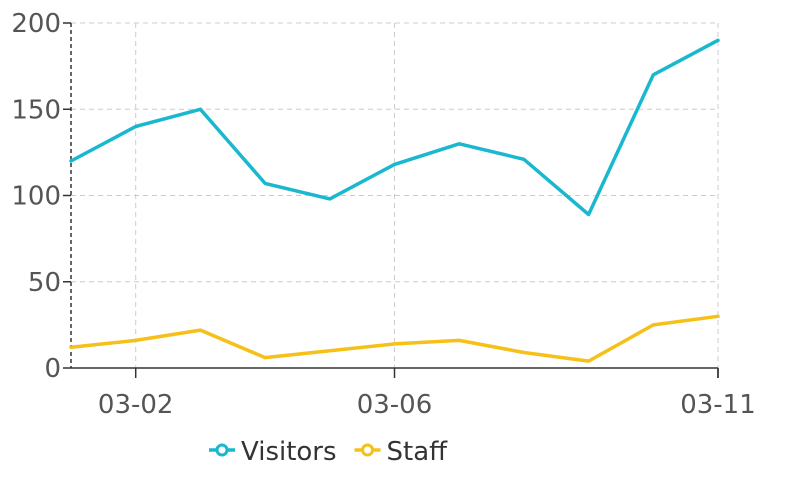  What do you see at coordinates (36, 197) in the screenshot?
I see `y-tick-label: 100` at bounding box center [36, 197].